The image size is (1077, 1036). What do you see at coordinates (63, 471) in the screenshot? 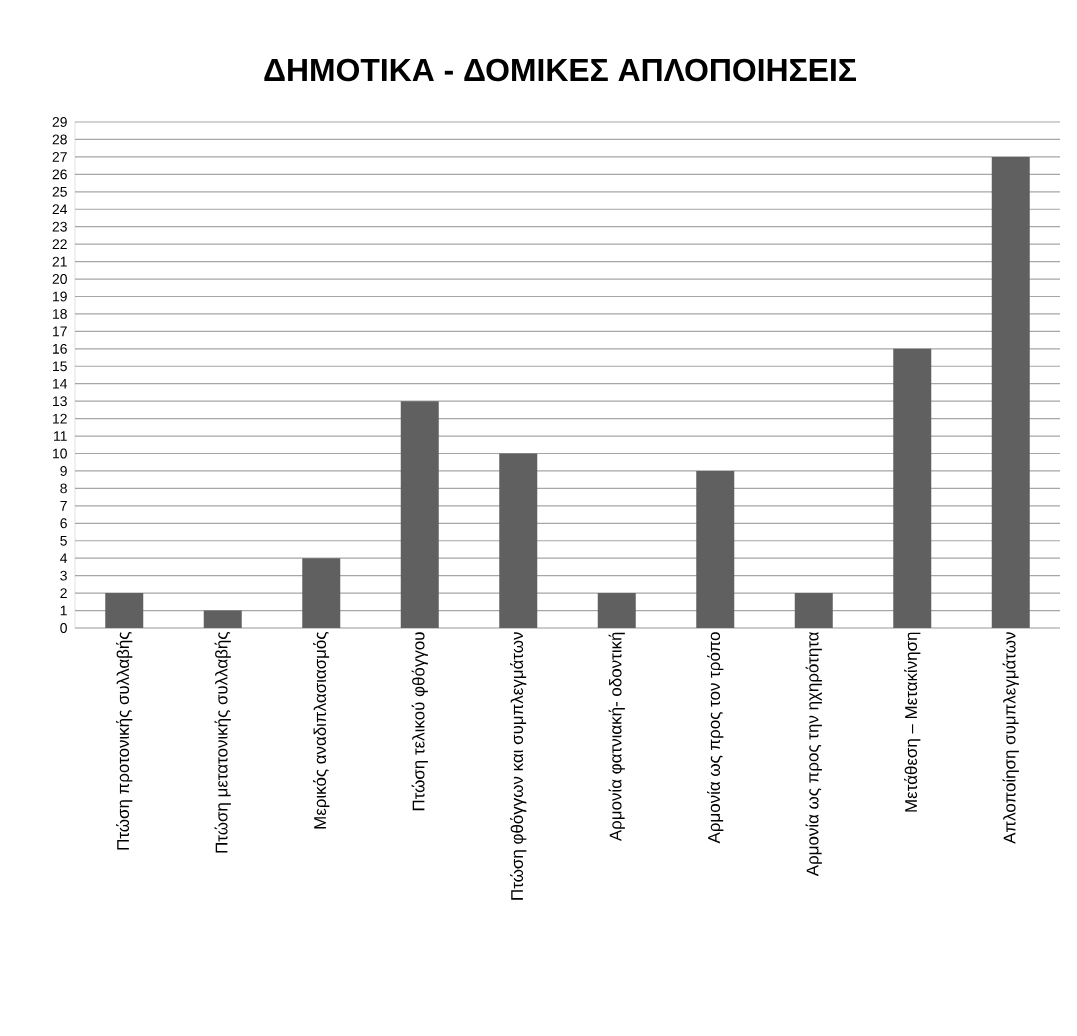
I see `y-tick-label: 9` at bounding box center [63, 471].